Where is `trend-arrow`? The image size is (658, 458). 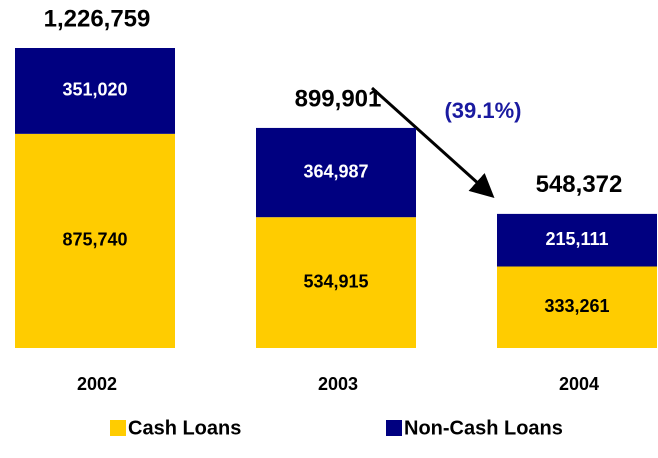 trend-arrow is located at coordinates (432, 142).